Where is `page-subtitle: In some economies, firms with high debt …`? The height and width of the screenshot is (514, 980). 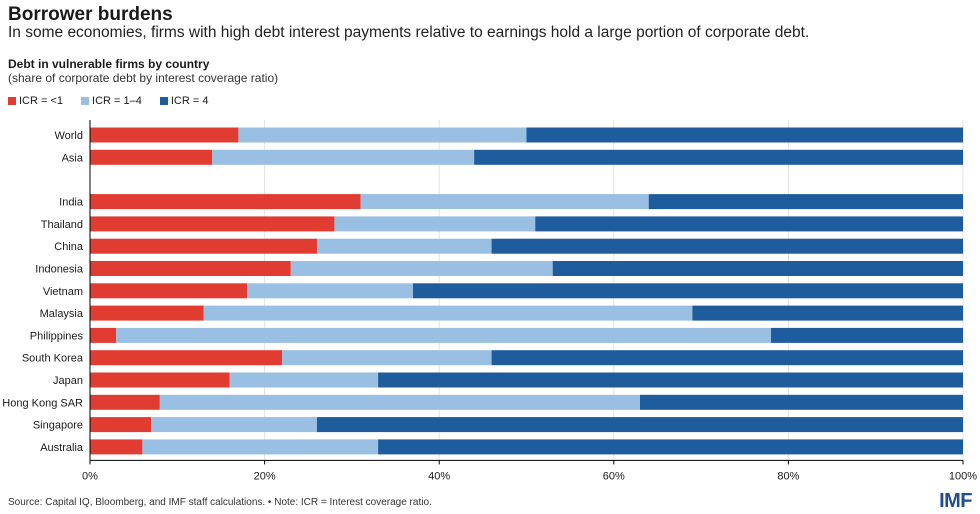 page-subtitle: In some economies, firms with high debt … is located at coordinates (409, 32).